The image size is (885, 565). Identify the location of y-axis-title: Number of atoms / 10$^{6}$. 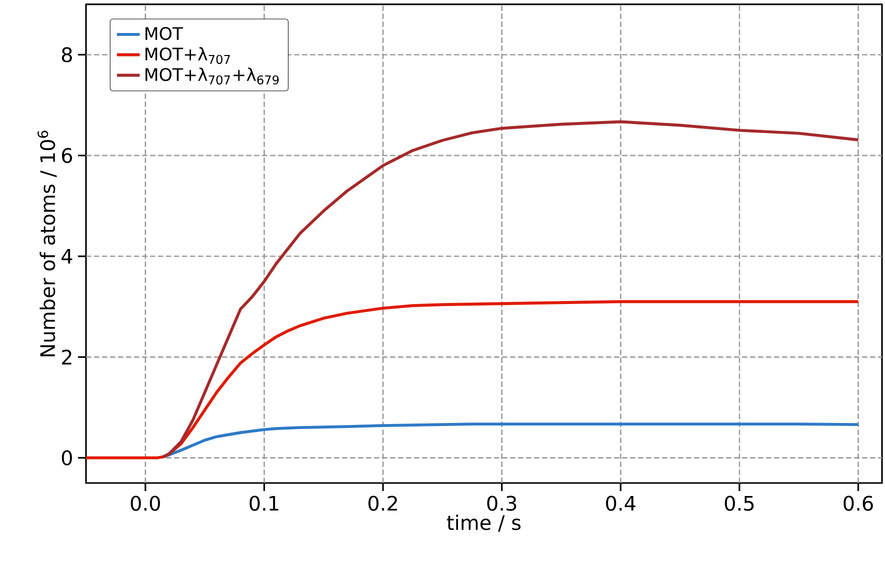
(47, 243).